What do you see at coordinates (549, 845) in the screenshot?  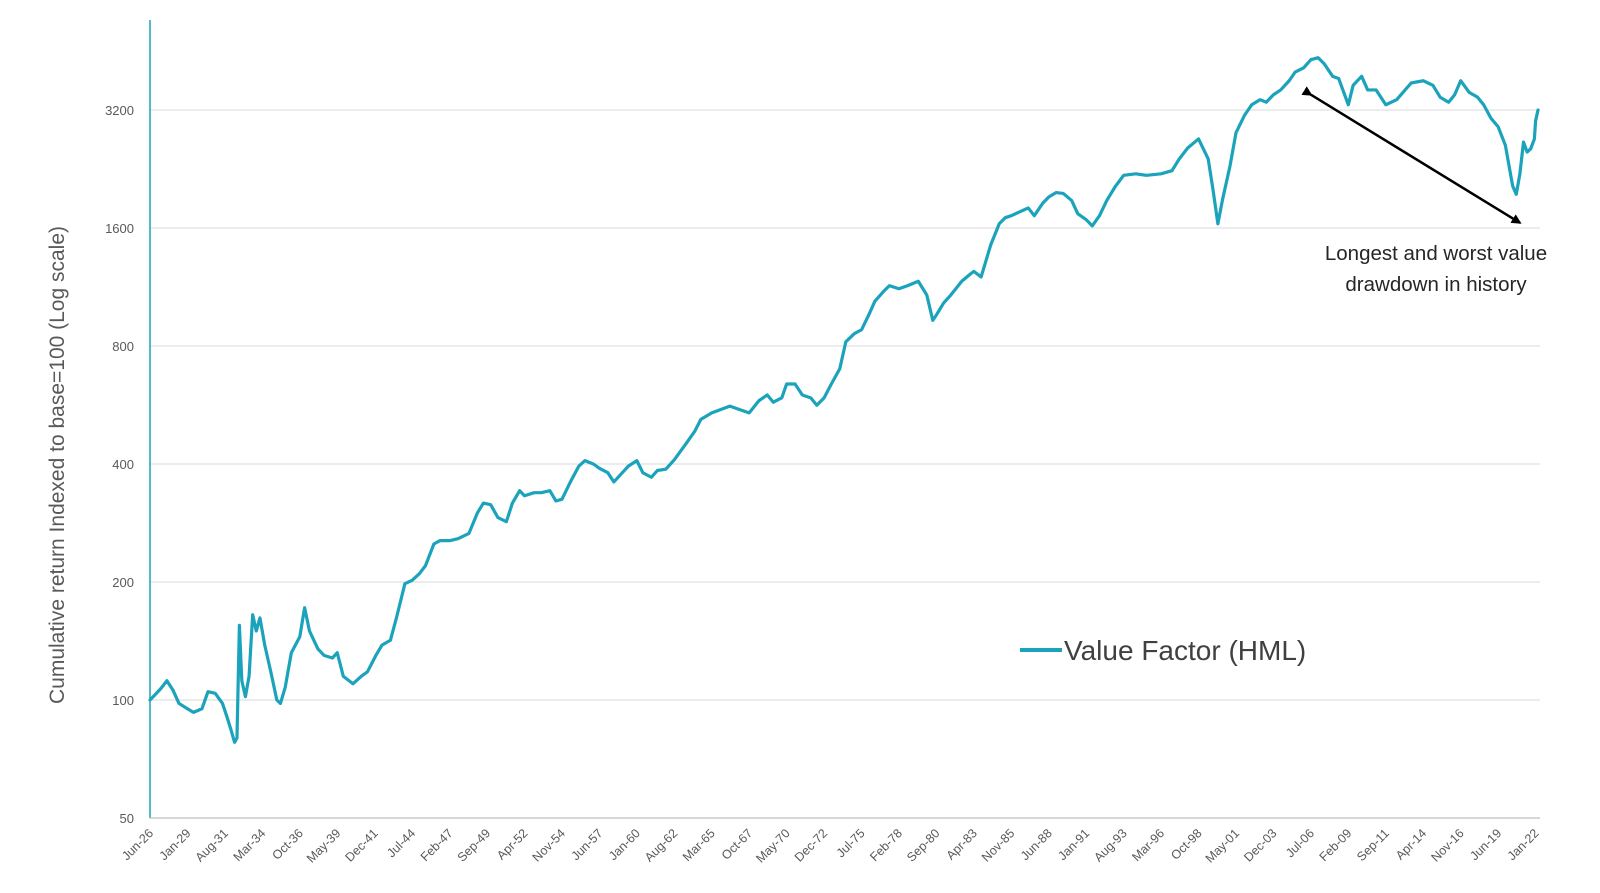 I see `x-tick-label: Nov-54` at bounding box center [549, 845].